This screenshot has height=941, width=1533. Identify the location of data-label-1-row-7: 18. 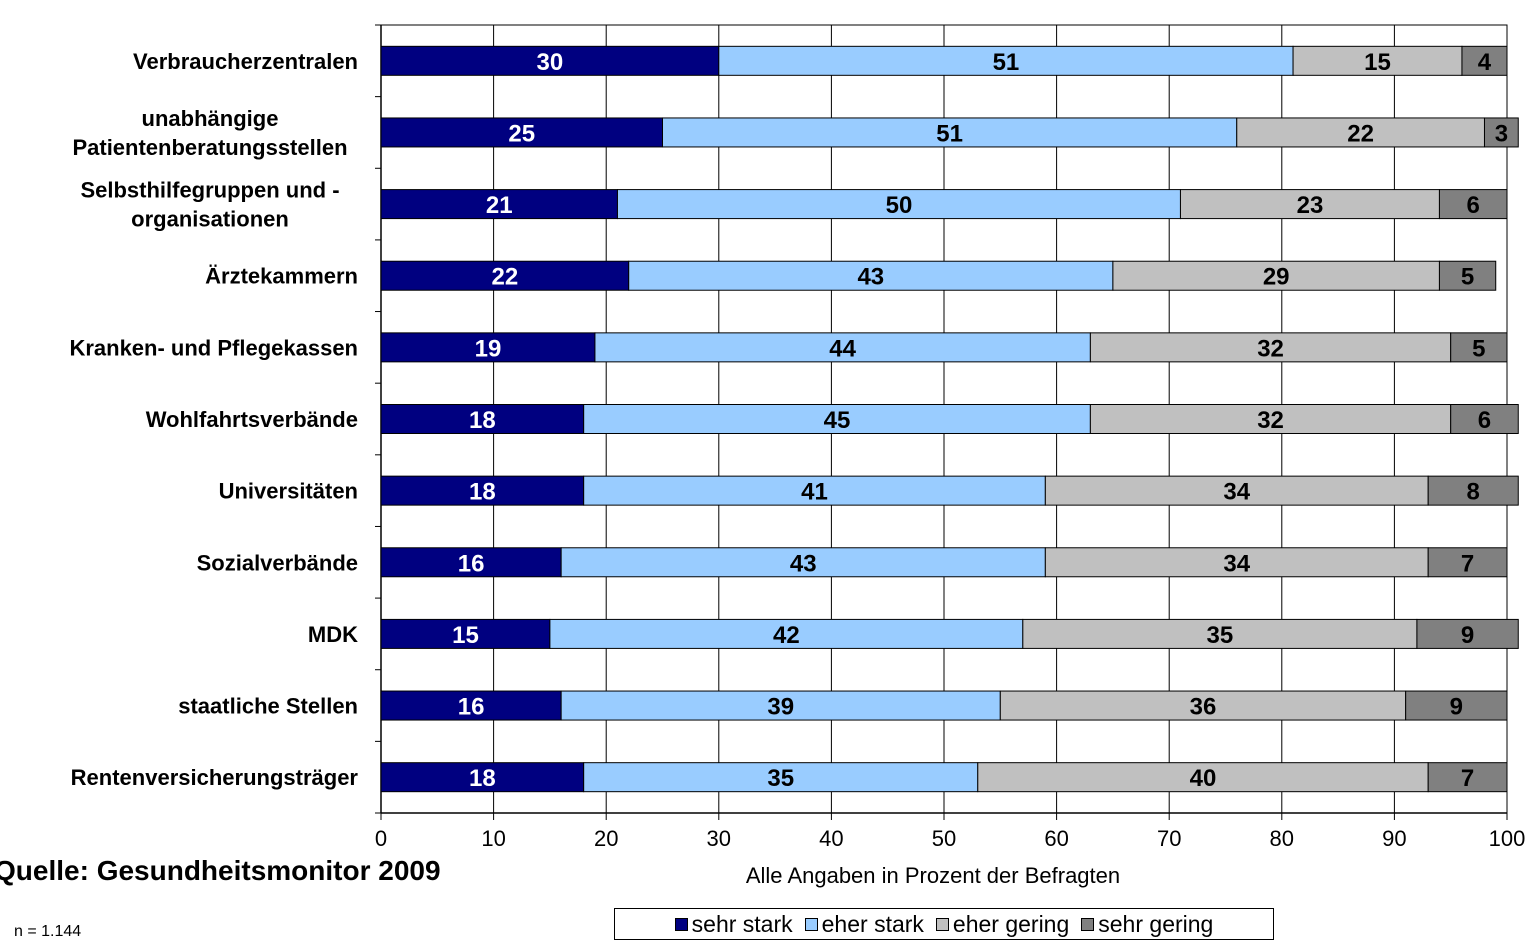
(482, 492).